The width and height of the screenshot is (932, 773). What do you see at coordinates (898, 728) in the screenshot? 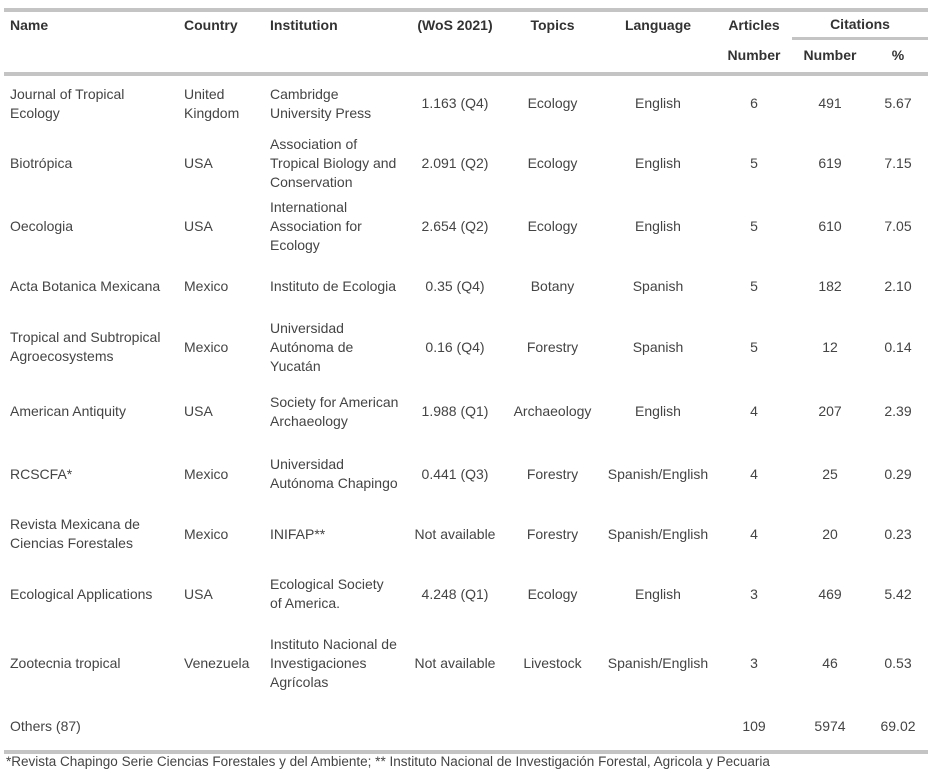
I see `cell-pct: 69.02` at bounding box center [898, 728].